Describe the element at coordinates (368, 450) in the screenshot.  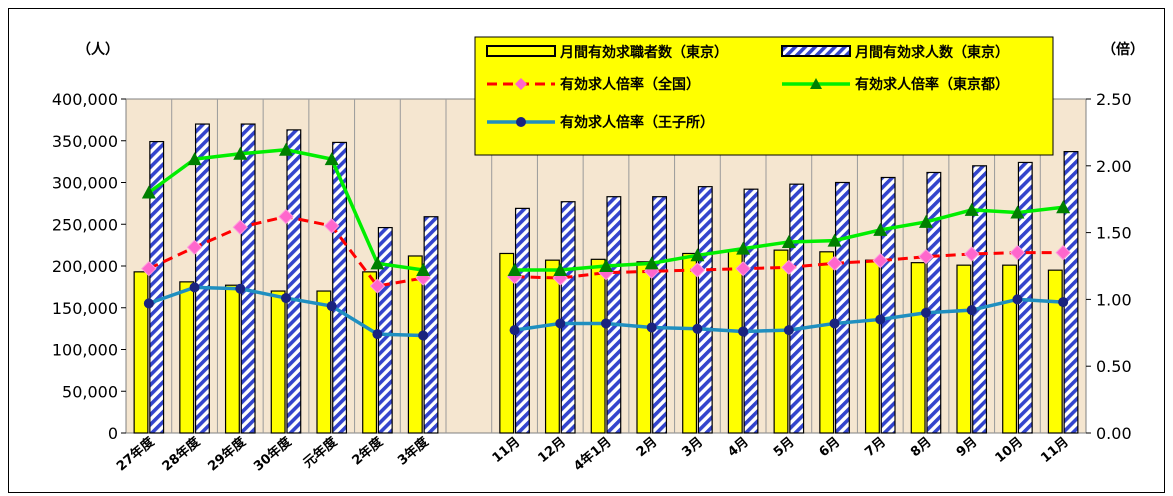
I see `category-label: 2年度` at that location.